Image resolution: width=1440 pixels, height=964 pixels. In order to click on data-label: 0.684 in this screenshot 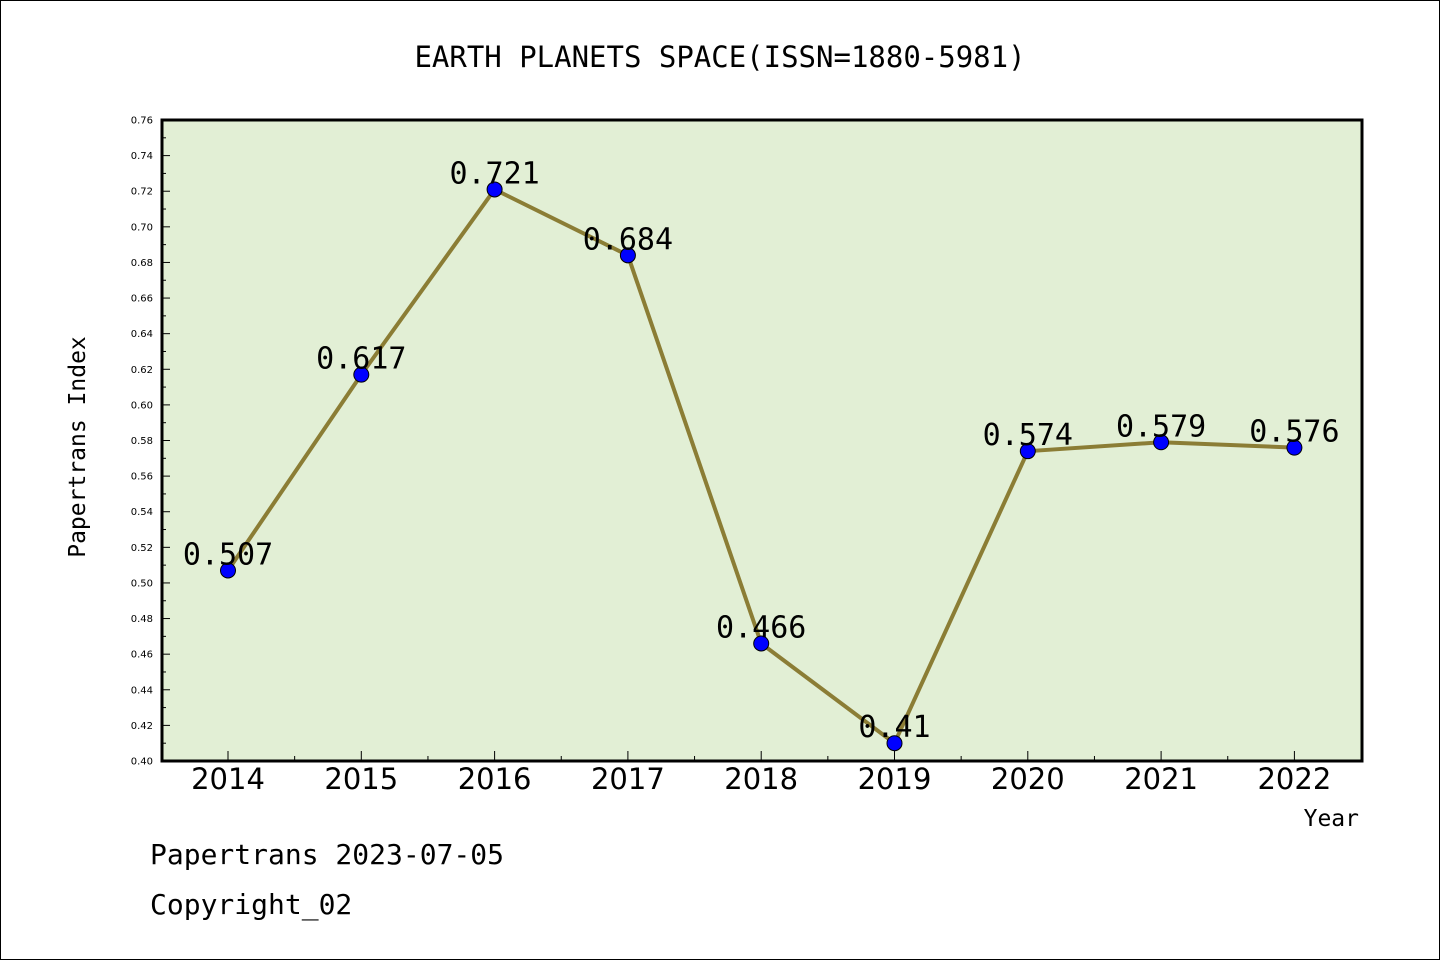, I will do `click(628, 239)`.